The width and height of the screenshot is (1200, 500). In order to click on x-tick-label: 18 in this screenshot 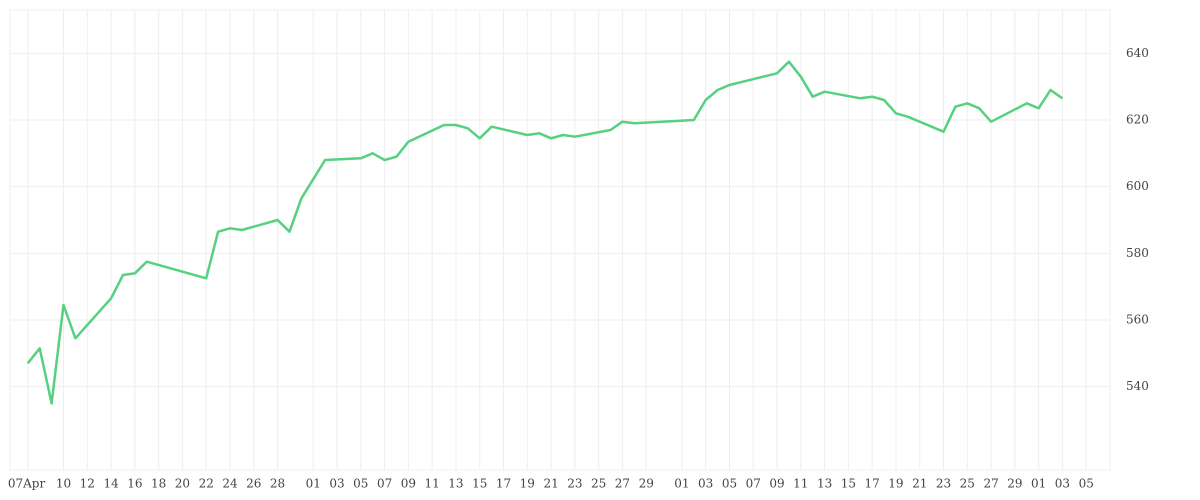, I will do `click(158, 484)`.